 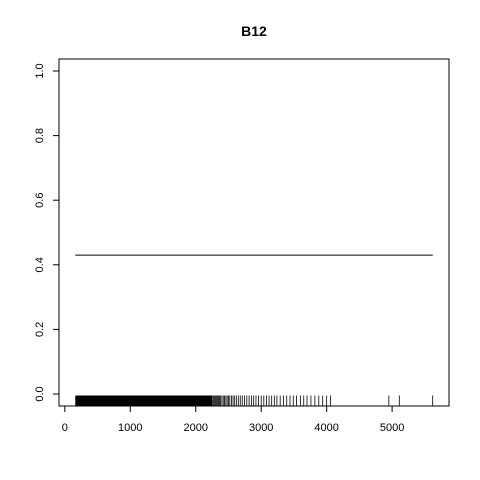 What do you see at coordinates (40, 135) in the screenshot?
I see `y-tick-label: 0.8` at bounding box center [40, 135].